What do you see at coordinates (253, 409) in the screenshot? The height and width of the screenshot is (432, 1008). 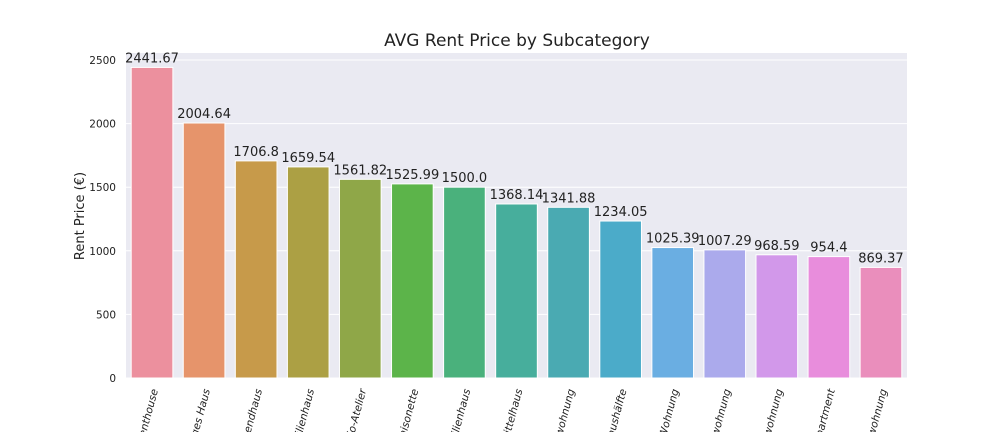 I see `x-tick-label: endhaus` at bounding box center [253, 409].